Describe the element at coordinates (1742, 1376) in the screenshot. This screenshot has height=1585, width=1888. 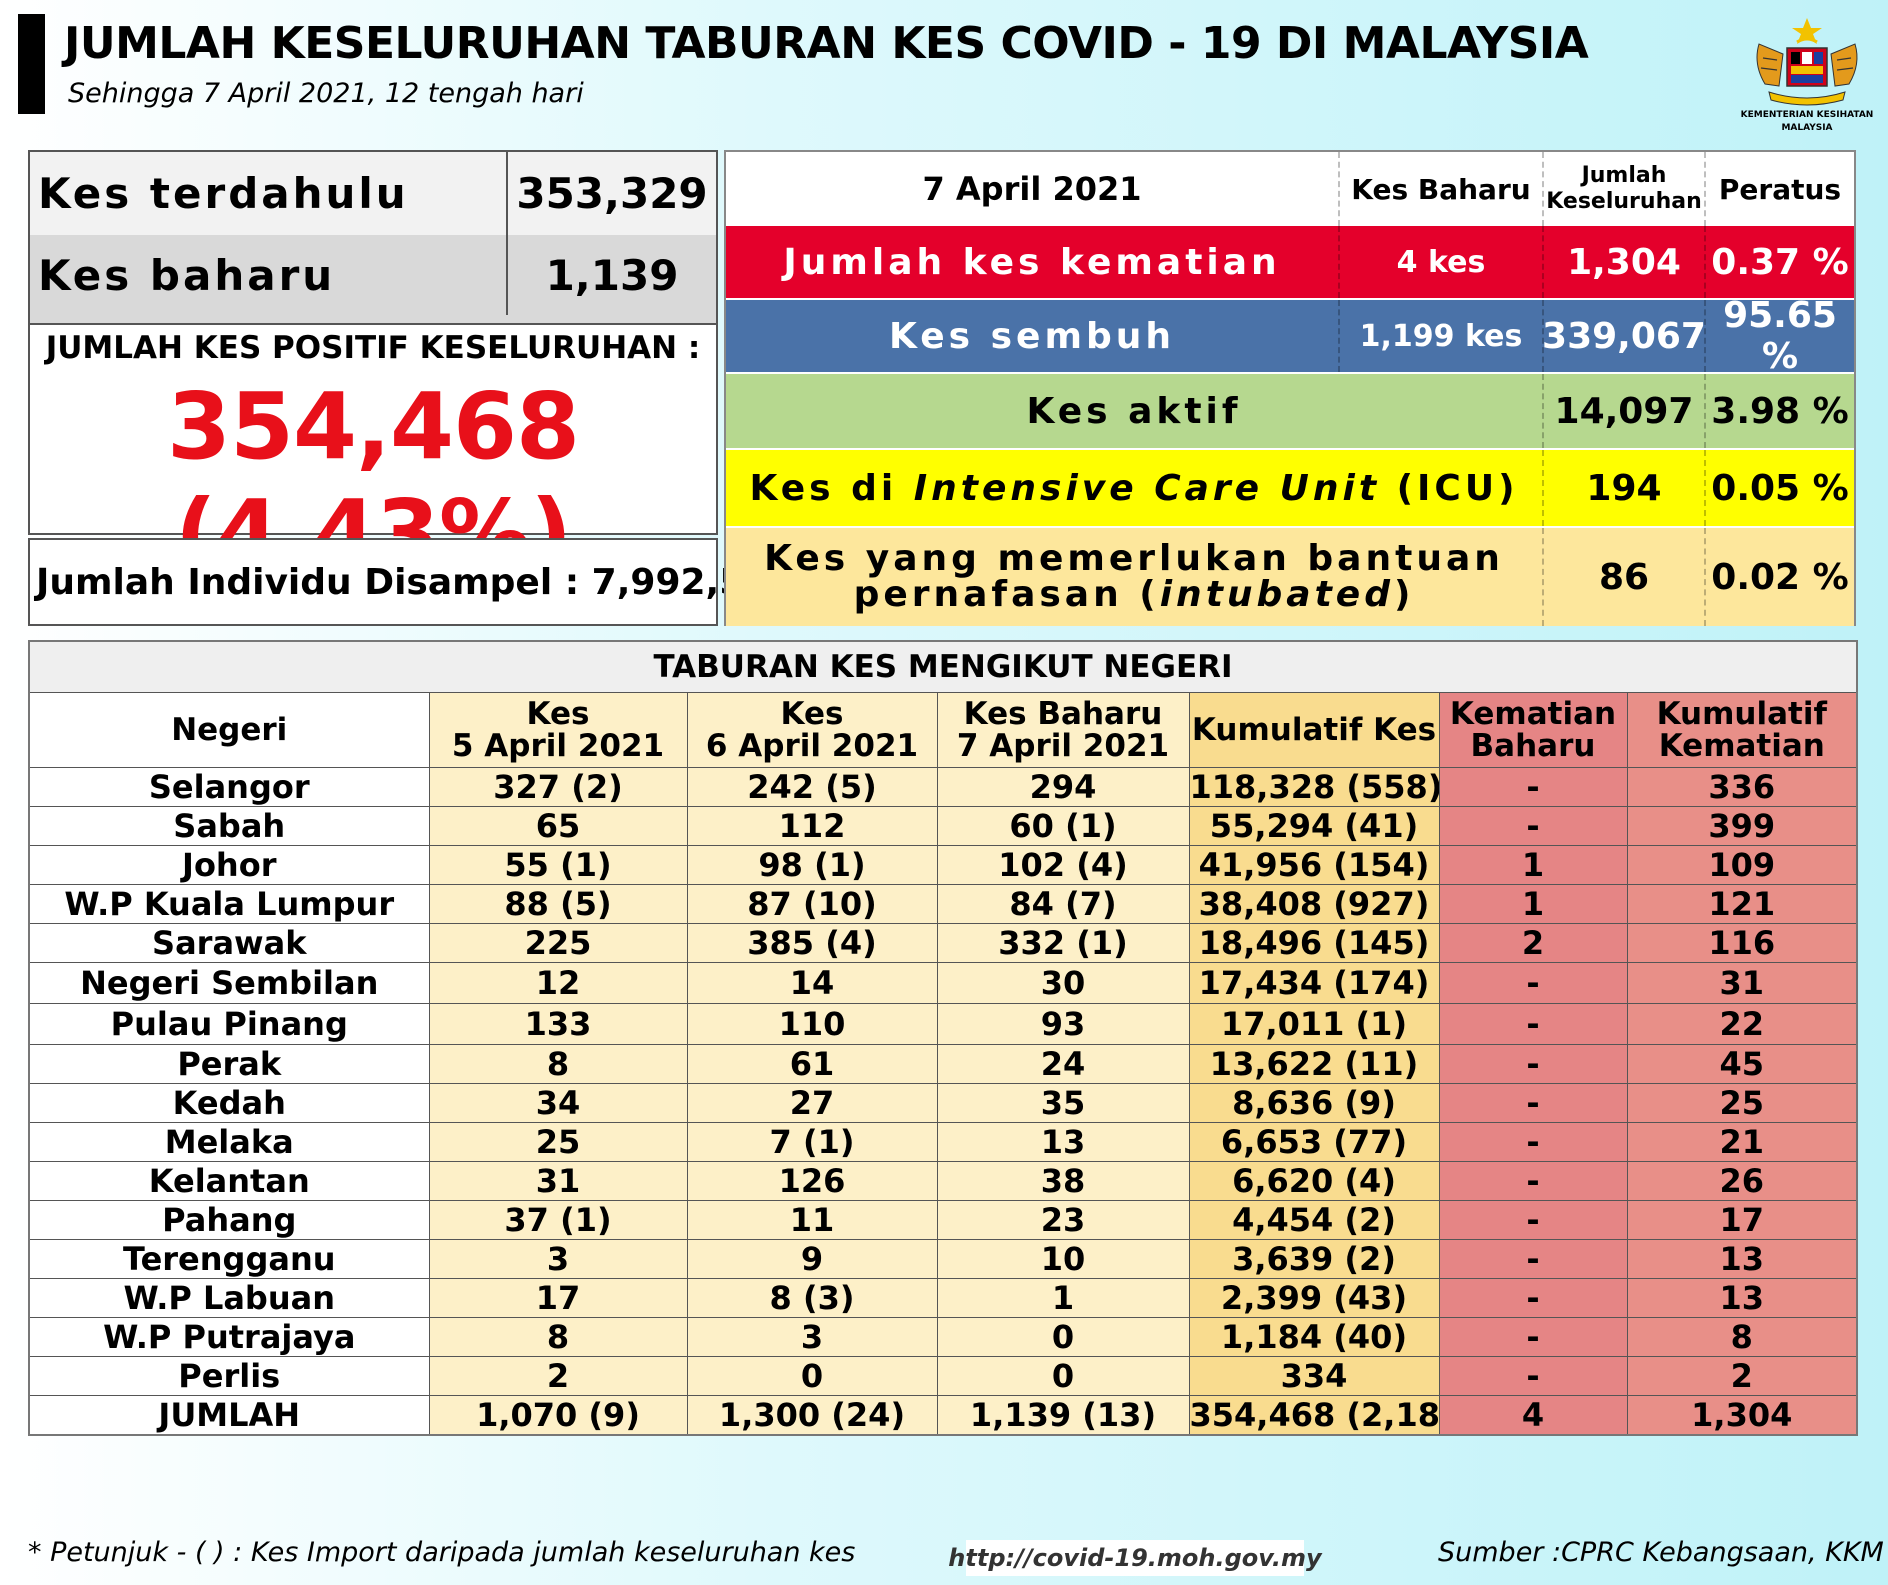
I see `cumulative-deaths: 2` at that location.